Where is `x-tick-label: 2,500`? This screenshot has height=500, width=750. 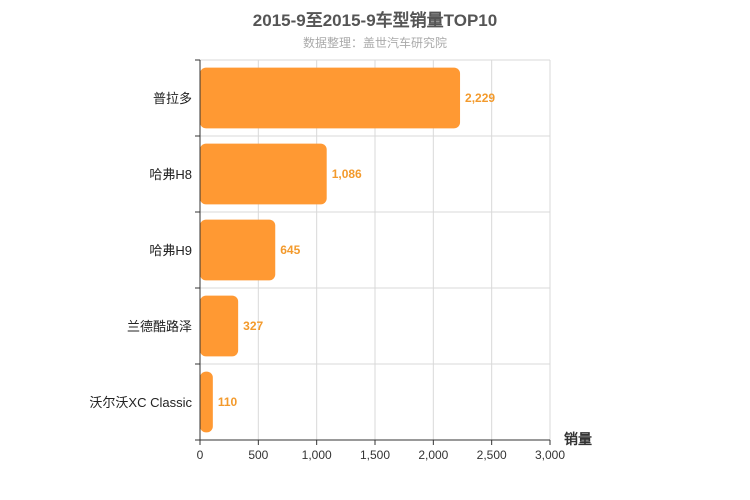
x-tick-label: 2,500 is located at coordinates (492, 455).